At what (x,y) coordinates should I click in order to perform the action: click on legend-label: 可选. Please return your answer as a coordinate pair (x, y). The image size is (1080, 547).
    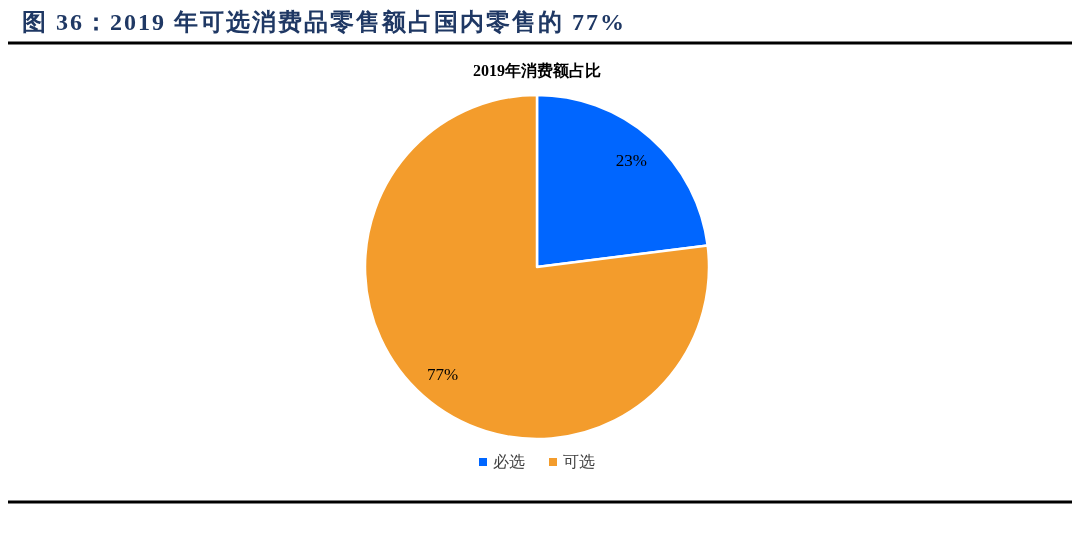
    Looking at the image, I should click on (579, 461).